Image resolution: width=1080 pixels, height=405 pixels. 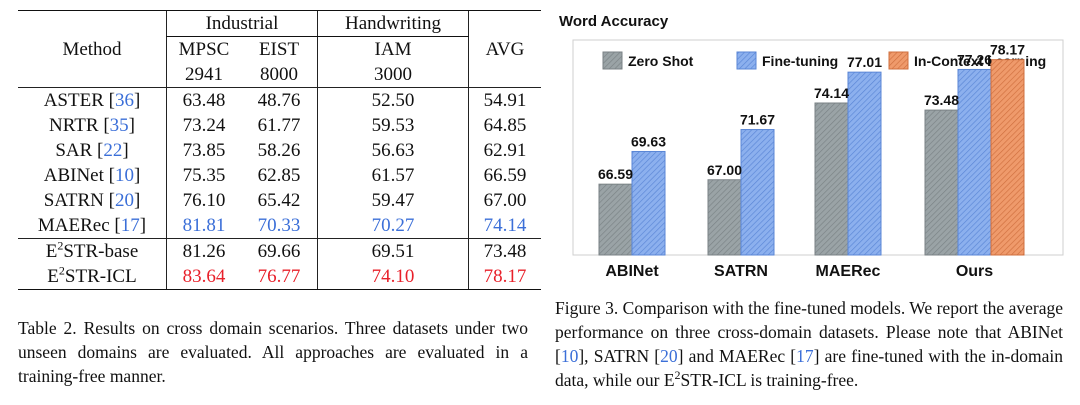 I want to click on avg-cell: 64.85, so click(x=504, y=125).